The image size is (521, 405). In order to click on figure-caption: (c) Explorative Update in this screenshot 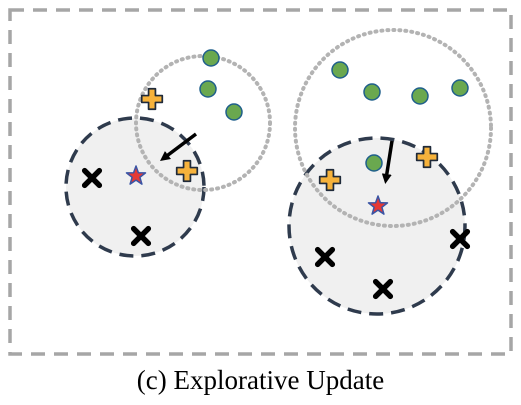, I will do `click(260, 380)`.